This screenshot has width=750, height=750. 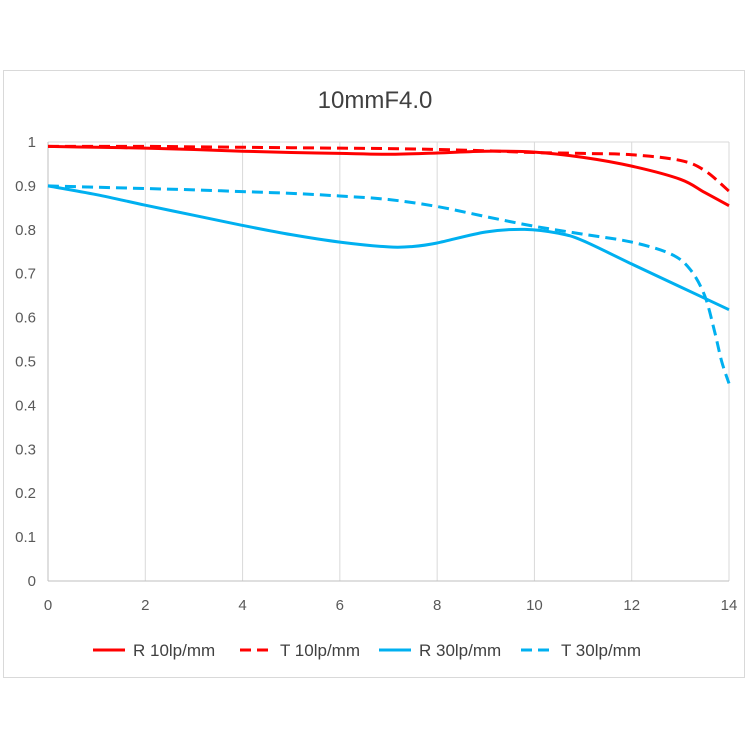 I want to click on x-tick-label-1: 2, so click(x=145, y=605).